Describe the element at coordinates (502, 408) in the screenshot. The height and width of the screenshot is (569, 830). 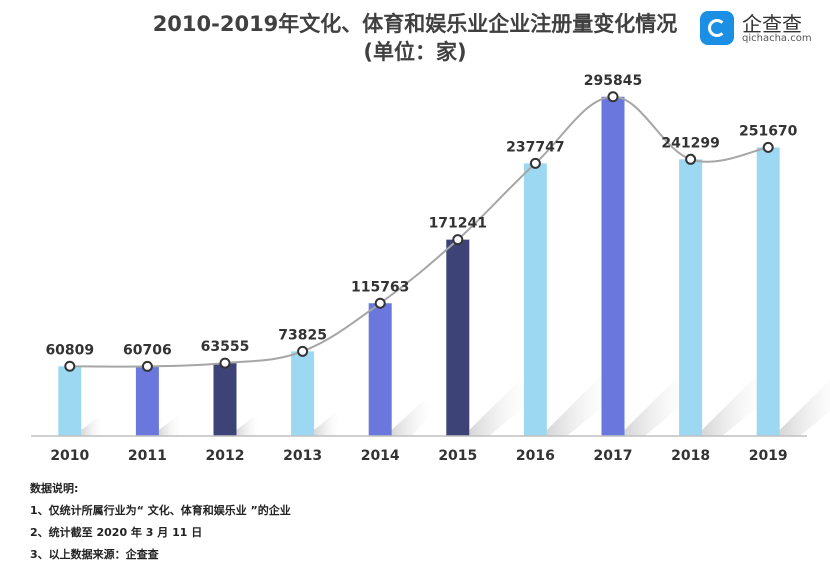
I see `bar-shadow-2015` at that location.